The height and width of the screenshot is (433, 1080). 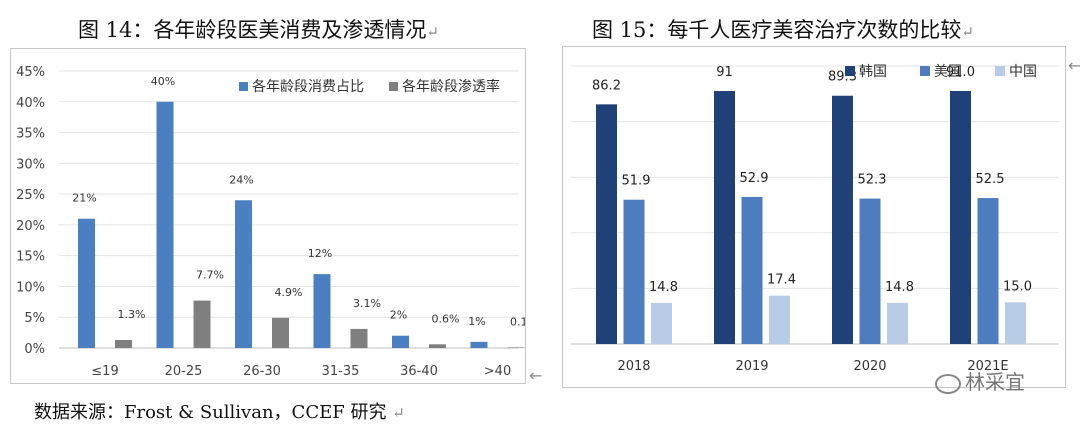 What do you see at coordinates (30, 103) in the screenshot?
I see `y-tick-label: 40%` at bounding box center [30, 103].